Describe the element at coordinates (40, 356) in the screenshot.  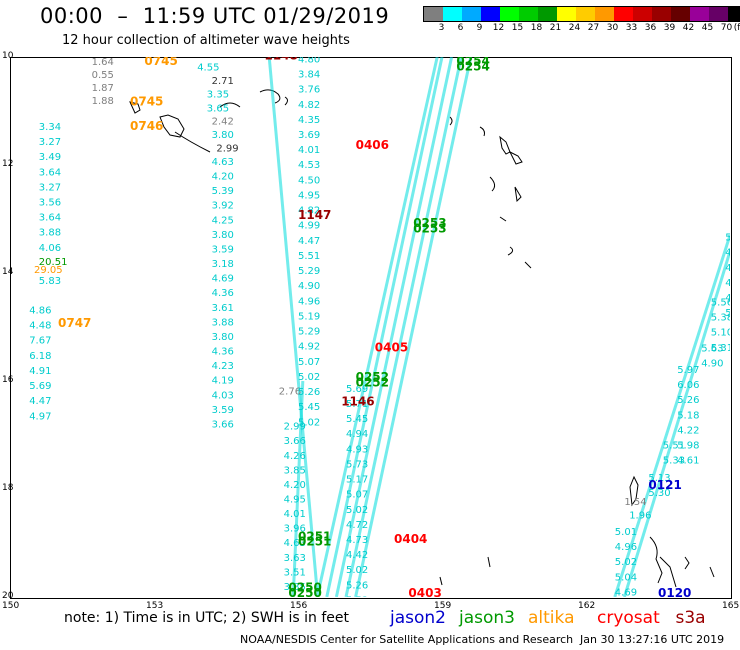
I see `map-label: 6.18` at that location.